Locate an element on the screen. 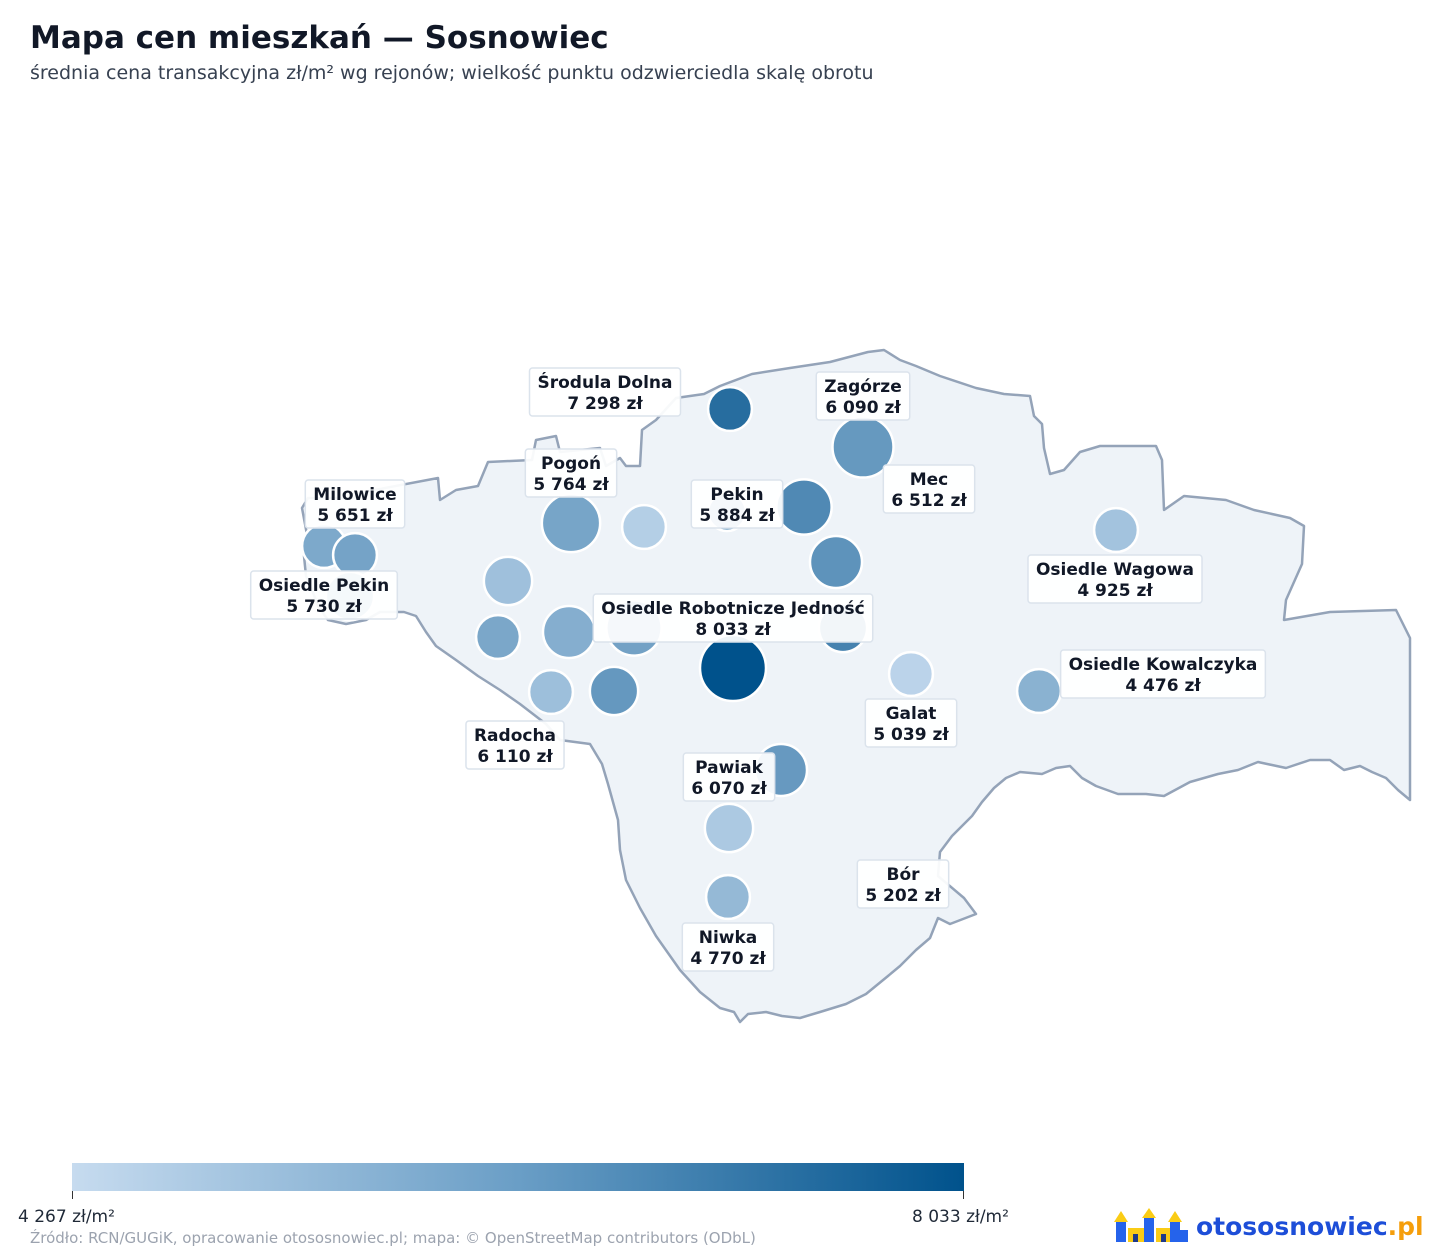  brand-logo: otososnowiec.pl is located at coordinates (1269, 1226).